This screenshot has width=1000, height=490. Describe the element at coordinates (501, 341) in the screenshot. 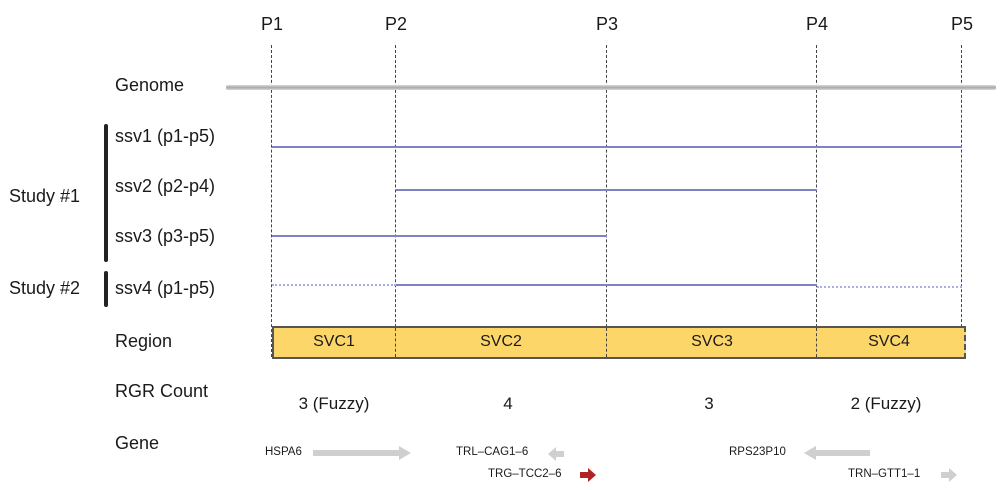

I see `region-svc2: SVC2` at that location.